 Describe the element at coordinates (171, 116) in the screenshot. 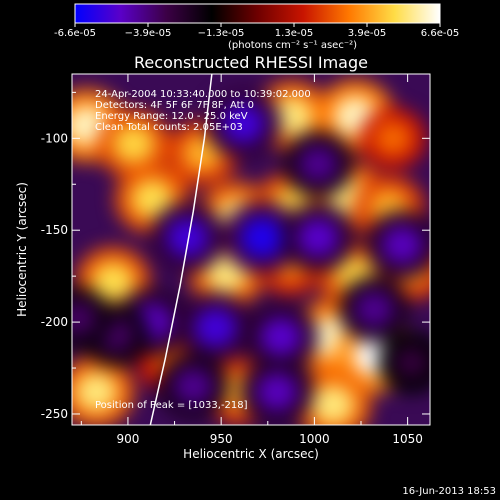

I see `annotation-energy-range: Energy Range: 12.0 - 25.0 keV` at that location.